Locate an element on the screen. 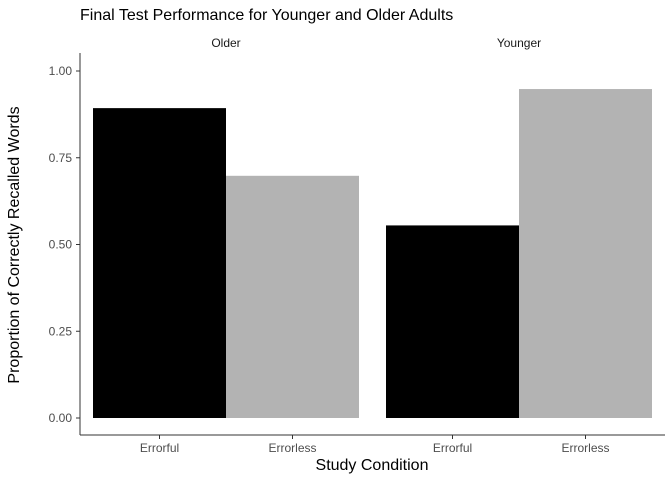 The width and height of the screenshot is (672, 480). y-tick-label: 0.25 is located at coordinates (61, 331).